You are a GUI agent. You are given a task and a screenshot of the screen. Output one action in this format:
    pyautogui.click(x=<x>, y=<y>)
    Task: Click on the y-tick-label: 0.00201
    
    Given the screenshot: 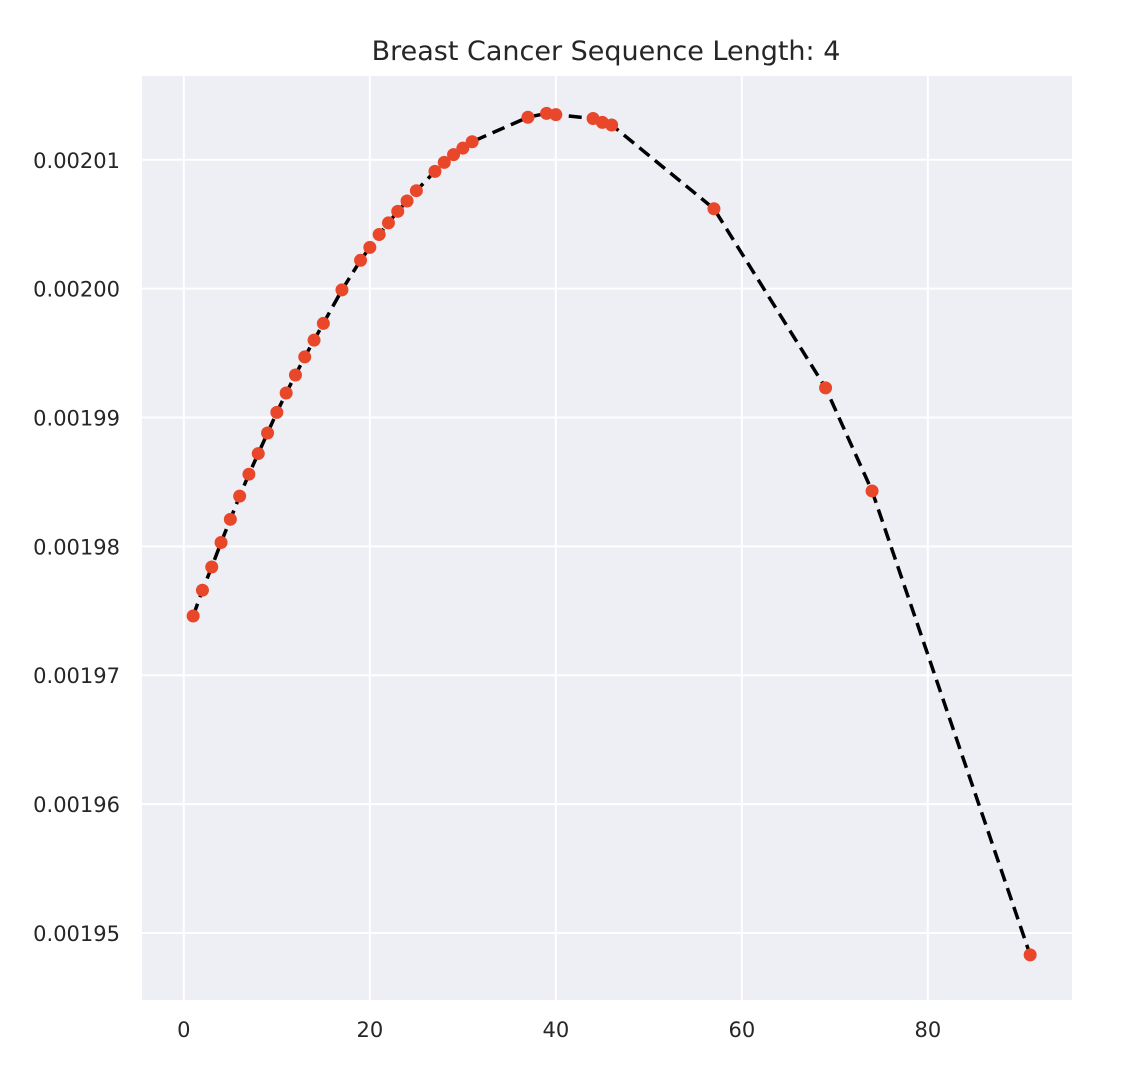 What is the action you would take?
    pyautogui.click(x=76, y=161)
    